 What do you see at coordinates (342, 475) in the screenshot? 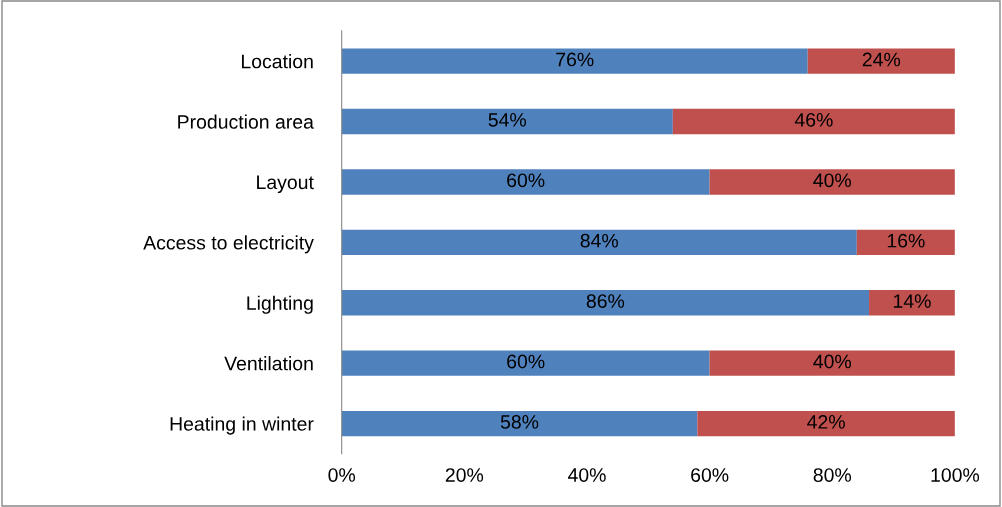
I see `x-tick-label: 0%` at bounding box center [342, 475].